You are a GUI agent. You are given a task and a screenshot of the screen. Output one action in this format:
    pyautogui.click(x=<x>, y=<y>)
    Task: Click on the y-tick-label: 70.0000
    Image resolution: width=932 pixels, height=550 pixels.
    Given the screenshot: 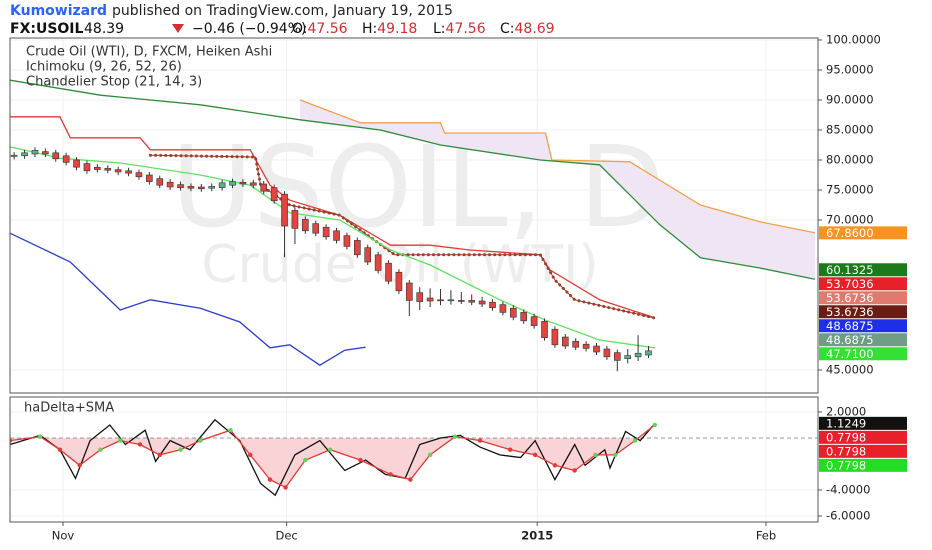 What is the action you would take?
    pyautogui.click(x=850, y=220)
    